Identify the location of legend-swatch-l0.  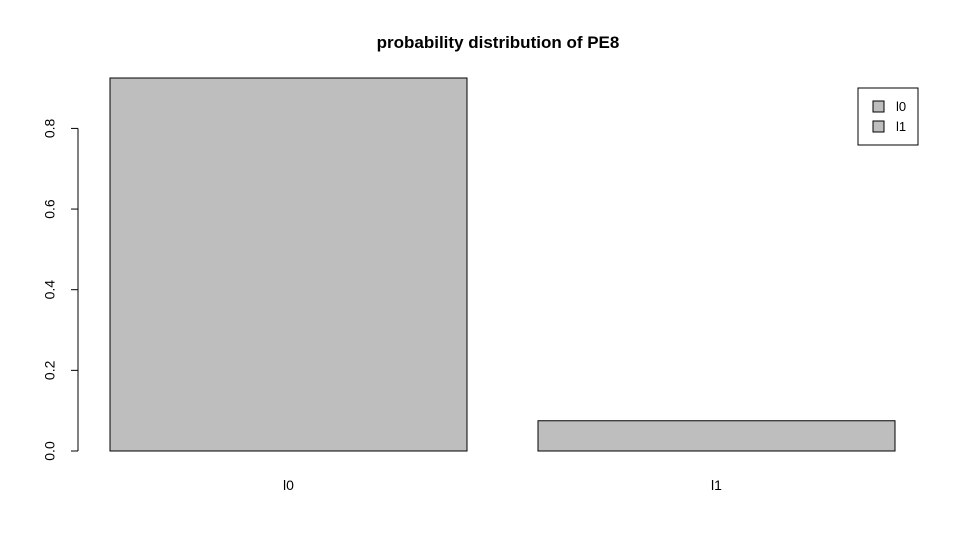
(878, 106).